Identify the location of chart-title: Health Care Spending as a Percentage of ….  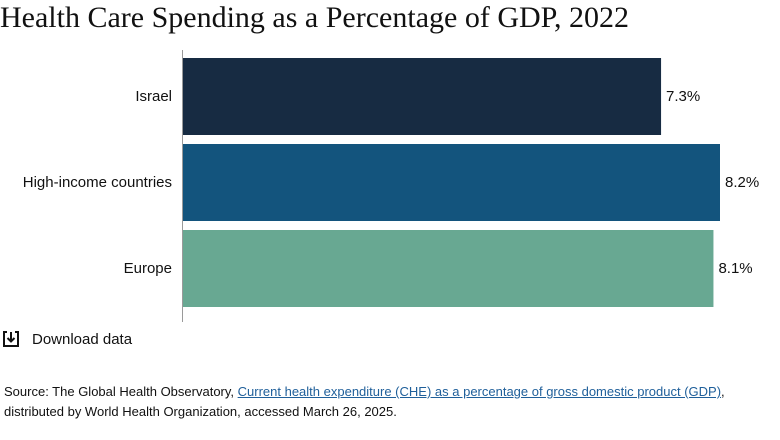
(315, 17).